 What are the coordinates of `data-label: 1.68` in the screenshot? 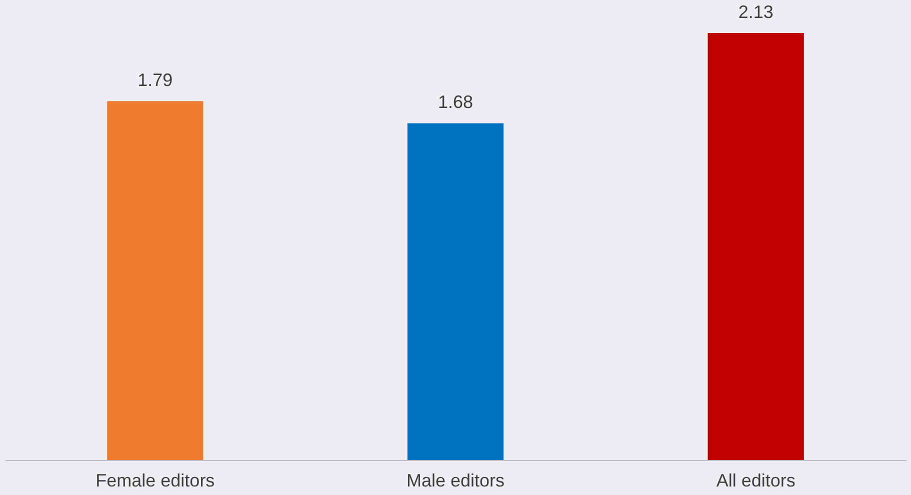 It's located at (456, 102).